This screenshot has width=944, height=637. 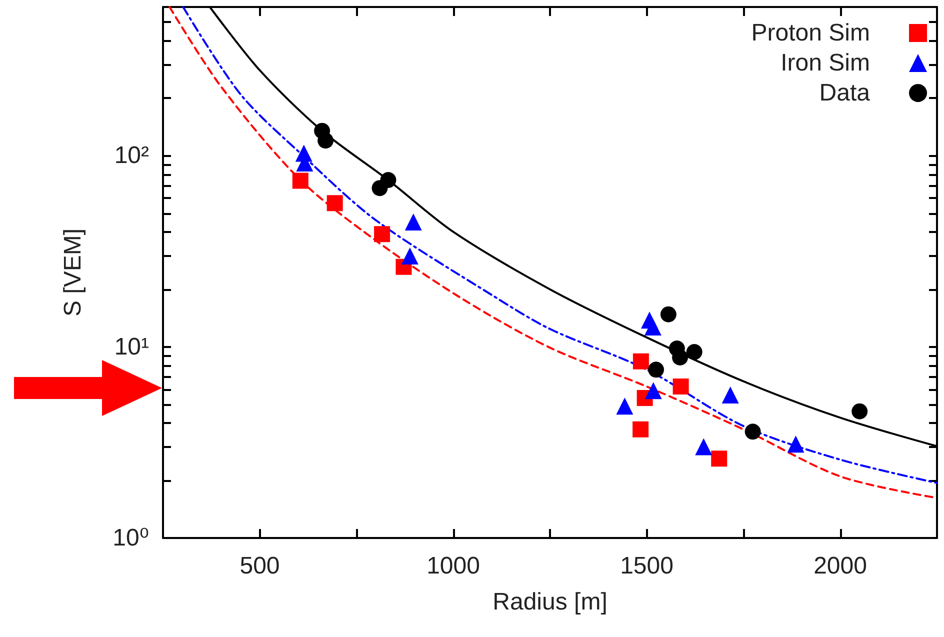 What do you see at coordinates (840, 566) in the screenshot?
I see `x-tick-label: 2000` at bounding box center [840, 566].